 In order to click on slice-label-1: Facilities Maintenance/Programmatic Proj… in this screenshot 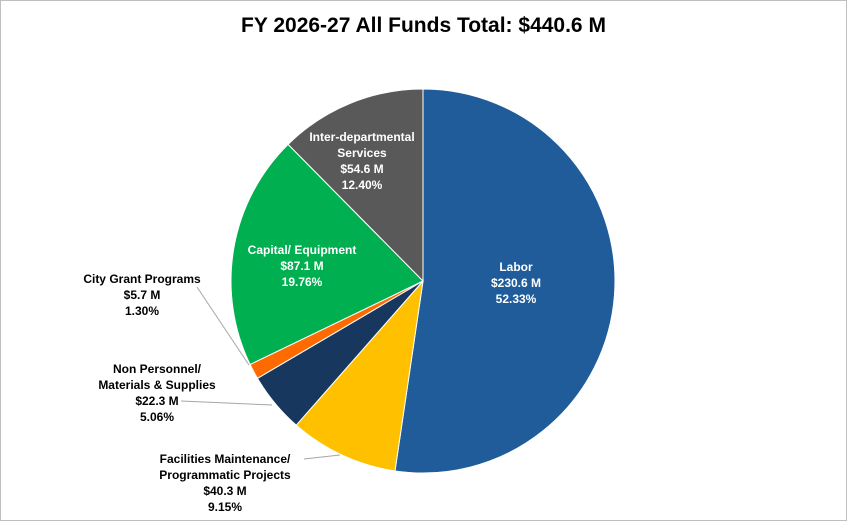, I will do `click(225, 483)`.